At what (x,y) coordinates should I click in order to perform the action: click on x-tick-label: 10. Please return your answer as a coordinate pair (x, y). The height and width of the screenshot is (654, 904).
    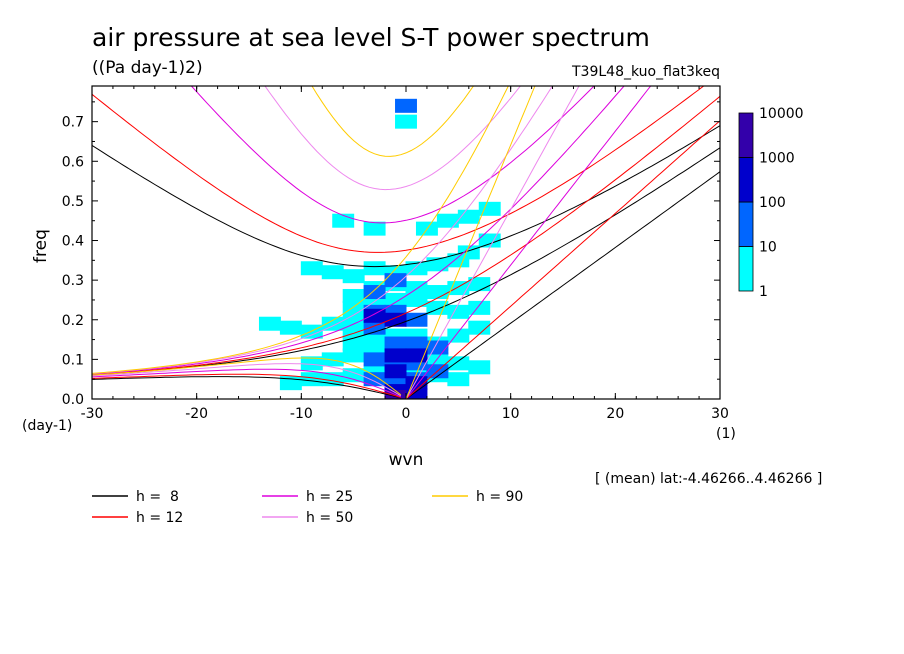
    Looking at the image, I should click on (511, 414).